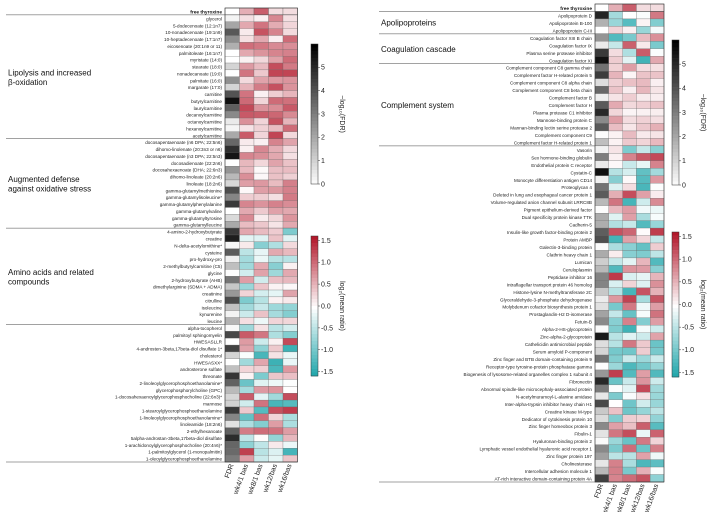 Image resolution: width=720 pixels, height=512 pixels. Describe the element at coordinates (687, 237) in the screenshot. I see `colorbar-tick-label: 1.5` at that location.